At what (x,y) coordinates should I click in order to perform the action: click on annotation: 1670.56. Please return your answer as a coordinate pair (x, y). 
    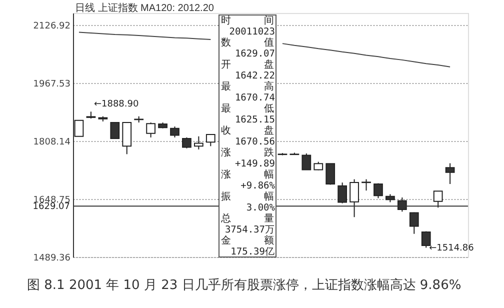
    Looking at the image, I should click on (255, 142).